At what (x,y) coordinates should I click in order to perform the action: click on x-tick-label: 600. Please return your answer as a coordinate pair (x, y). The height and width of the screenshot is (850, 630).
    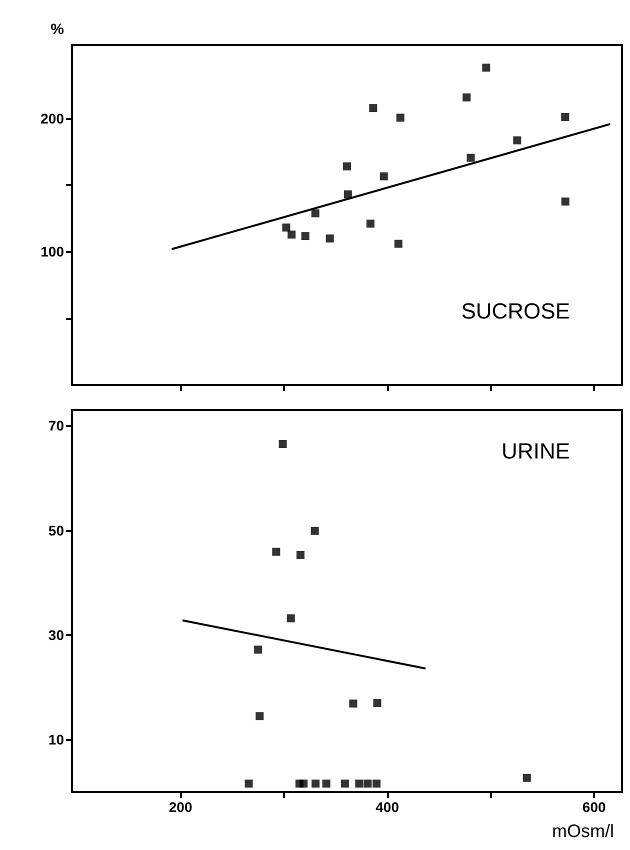
    Looking at the image, I should click on (594, 807).